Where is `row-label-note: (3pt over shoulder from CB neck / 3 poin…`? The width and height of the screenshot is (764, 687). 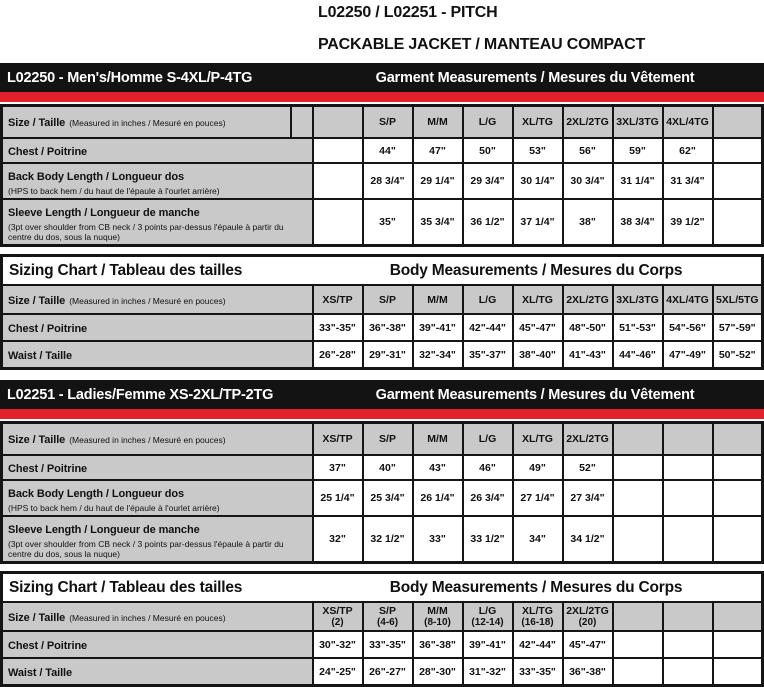 row-label-note: (3pt over shoulder from CB neck / 3 poin… is located at coordinates (146, 231).